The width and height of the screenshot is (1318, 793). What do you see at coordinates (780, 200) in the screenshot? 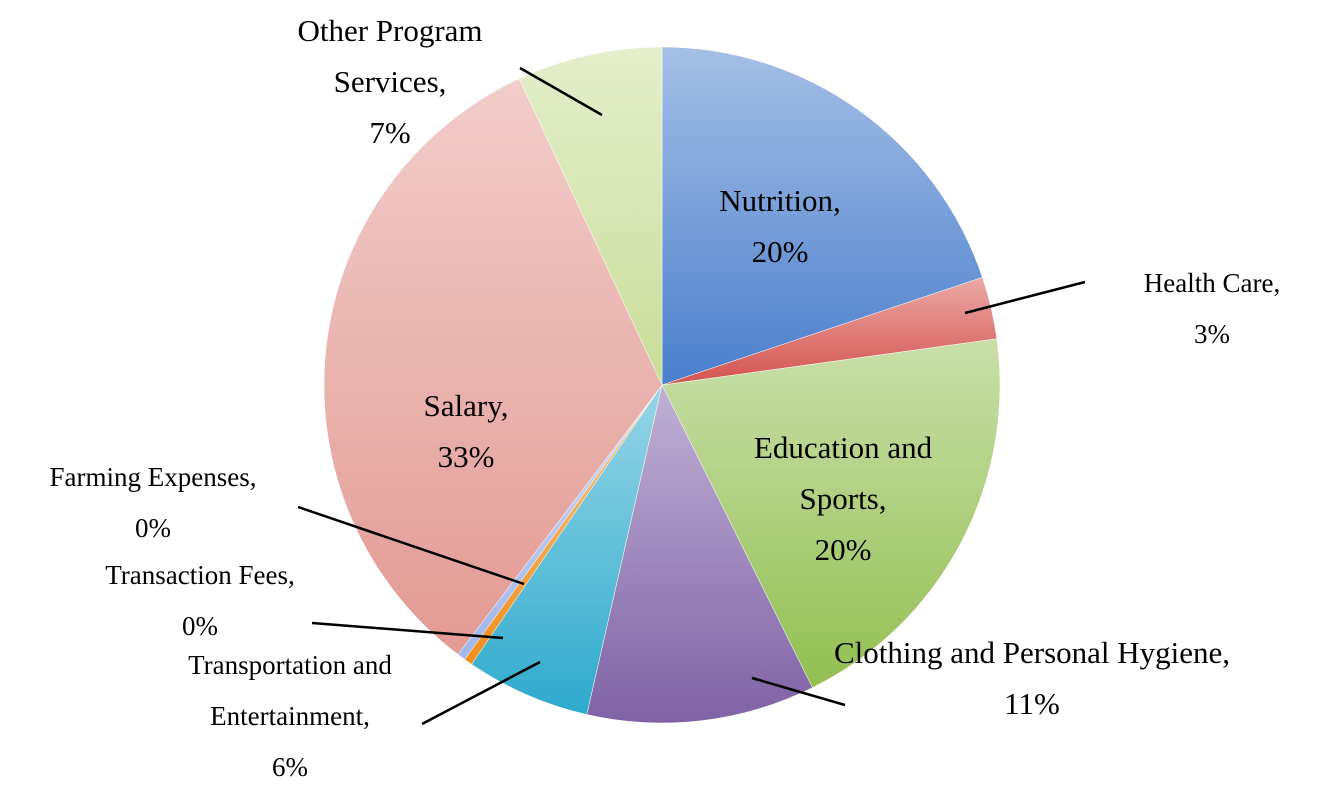
I see `category-label: Nutrition,` at bounding box center [780, 200].